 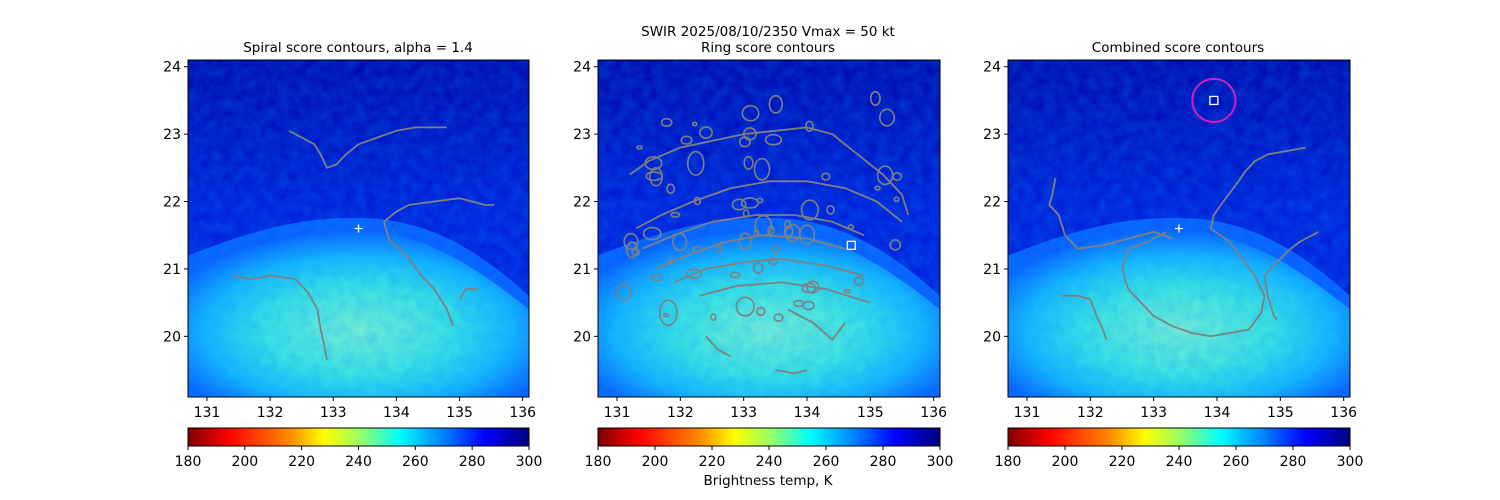 What do you see at coordinates (172, 337) in the screenshot?
I see `y-tick-label: 20` at bounding box center [172, 337].